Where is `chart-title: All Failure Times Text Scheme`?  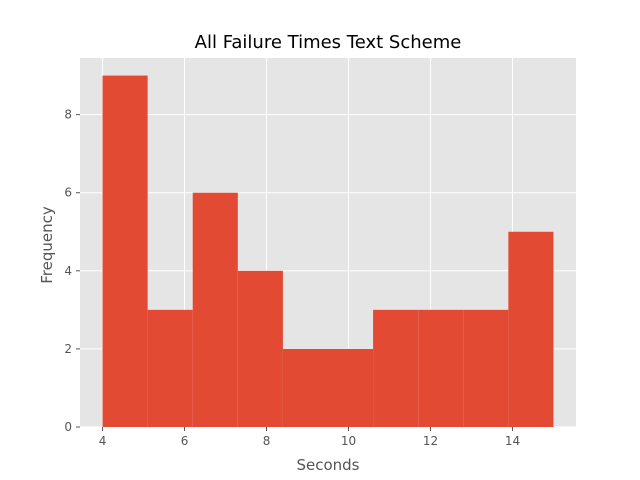 chart-title: All Failure Times Text Scheme is located at coordinates (328, 42).